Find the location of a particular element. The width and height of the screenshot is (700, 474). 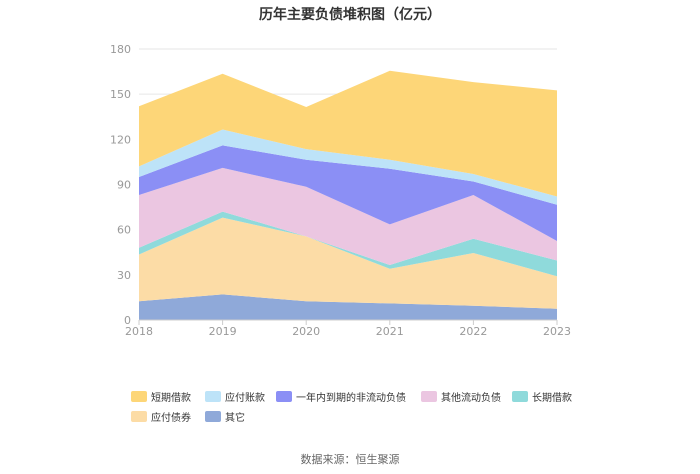

legend-item: 一年内到期的非流动负债 is located at coordinates (341, 397).